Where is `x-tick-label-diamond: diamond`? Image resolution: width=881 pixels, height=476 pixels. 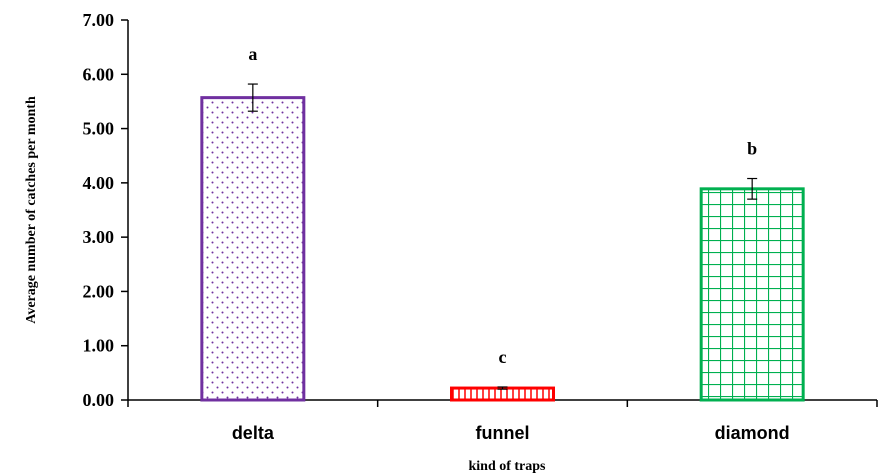
x-tick-label-diamond: diamond is located at coordinates (752, 433).